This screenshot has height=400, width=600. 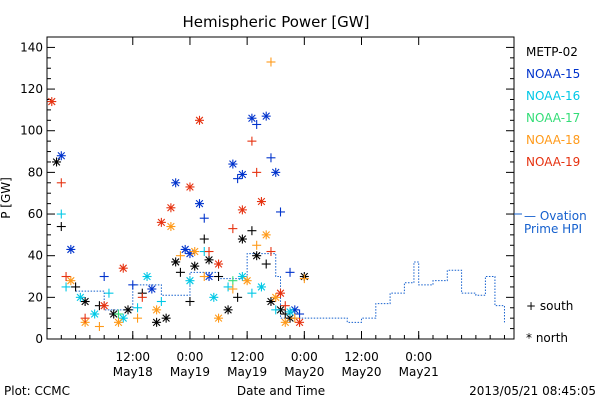 What do you see at coordinates (553, 74) in the screenshot?
I see `legend-item: NOAA-15` at bounding box center [553, 74].